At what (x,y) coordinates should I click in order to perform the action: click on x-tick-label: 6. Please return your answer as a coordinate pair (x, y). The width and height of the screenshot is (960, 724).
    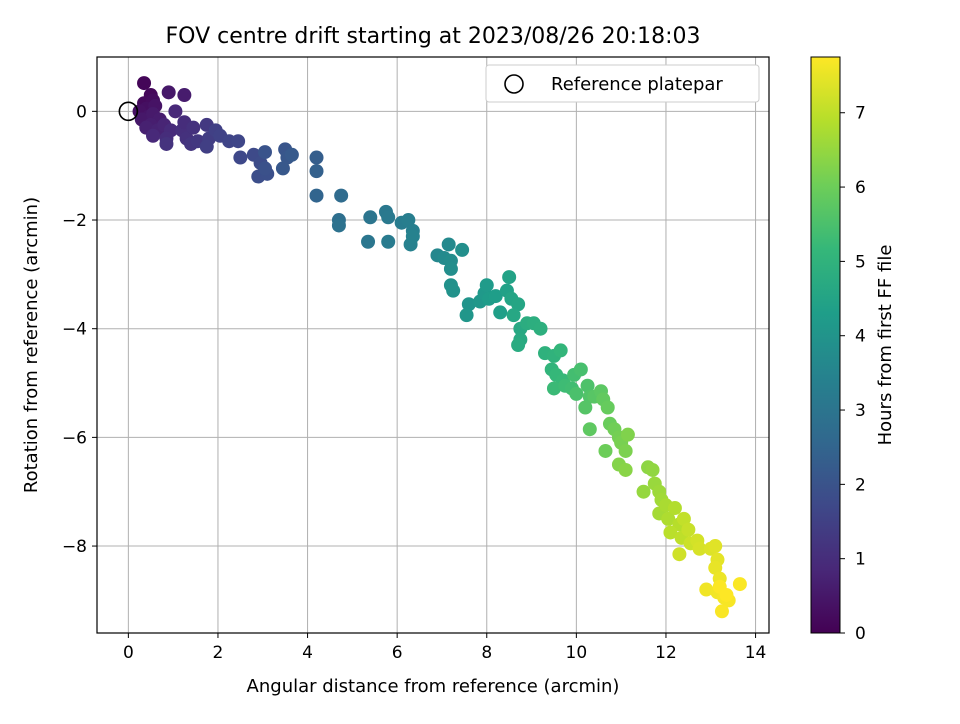
    Looking at the image, I should click on (397, 653).